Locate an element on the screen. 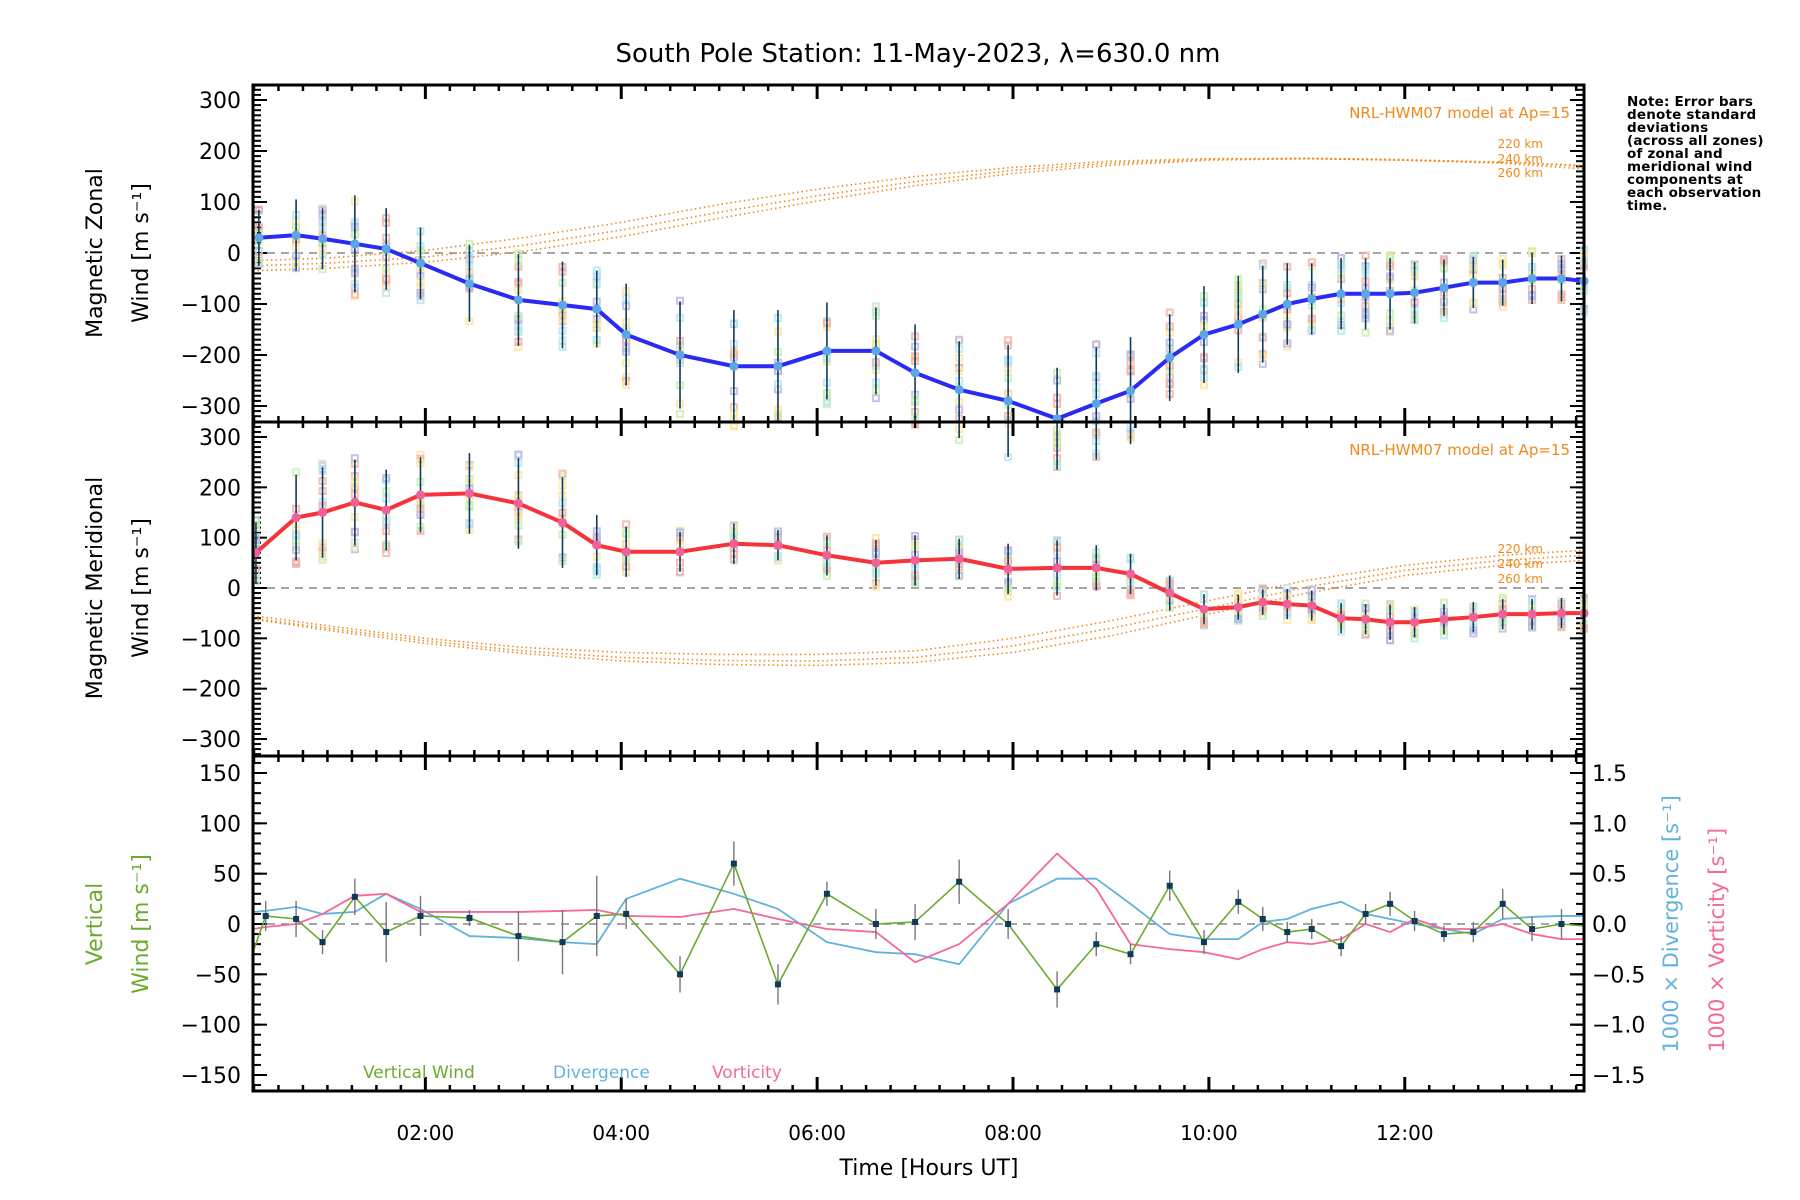 This screenshot has width=1800, height=1200. x-tick-label: 04:00 is located at coordinates (621, 1133).